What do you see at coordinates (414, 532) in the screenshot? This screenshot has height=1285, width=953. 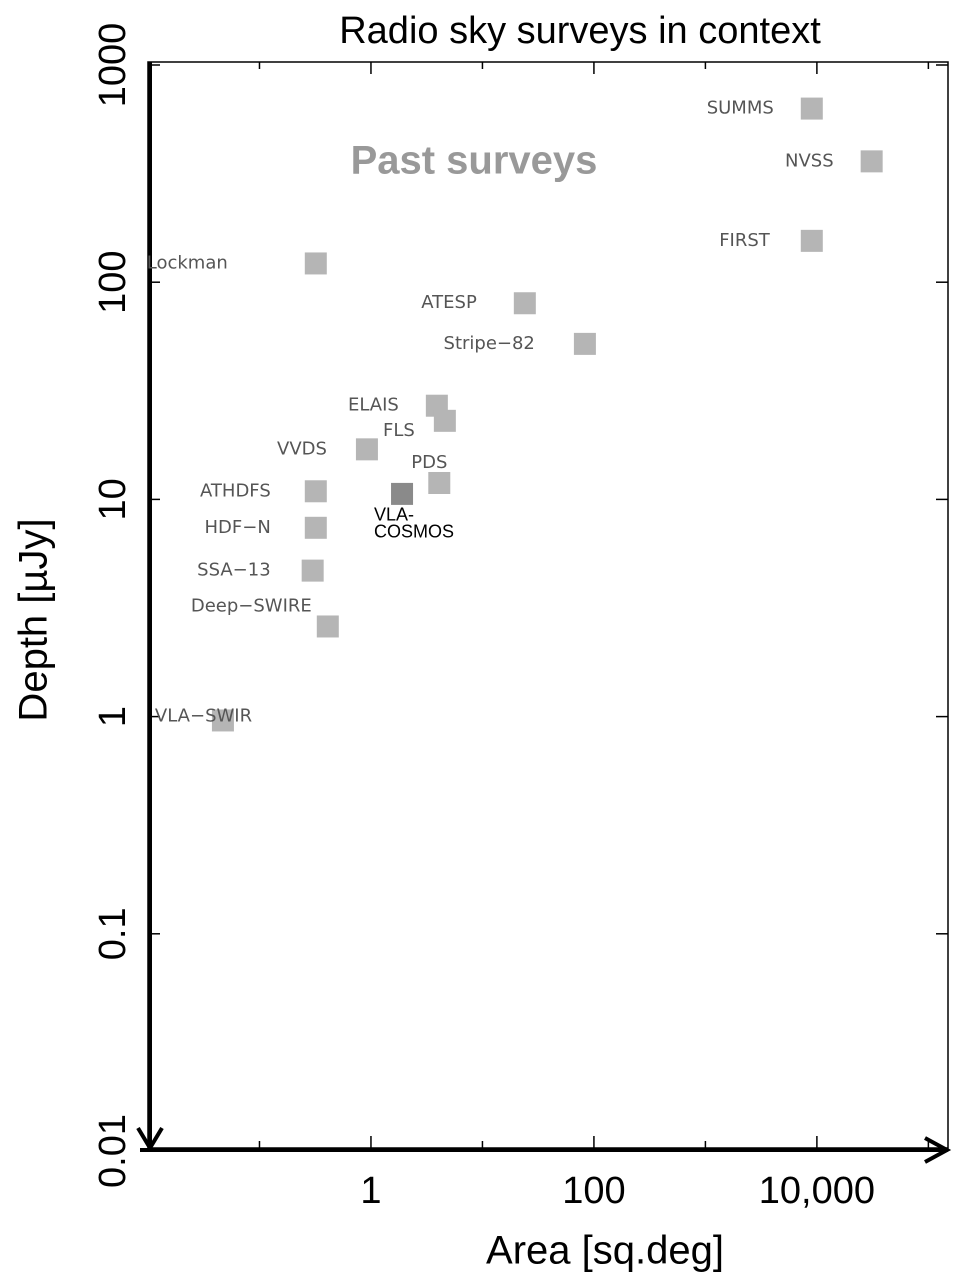 I see `point-label: COSMOS` at bounding box center [414, 532].